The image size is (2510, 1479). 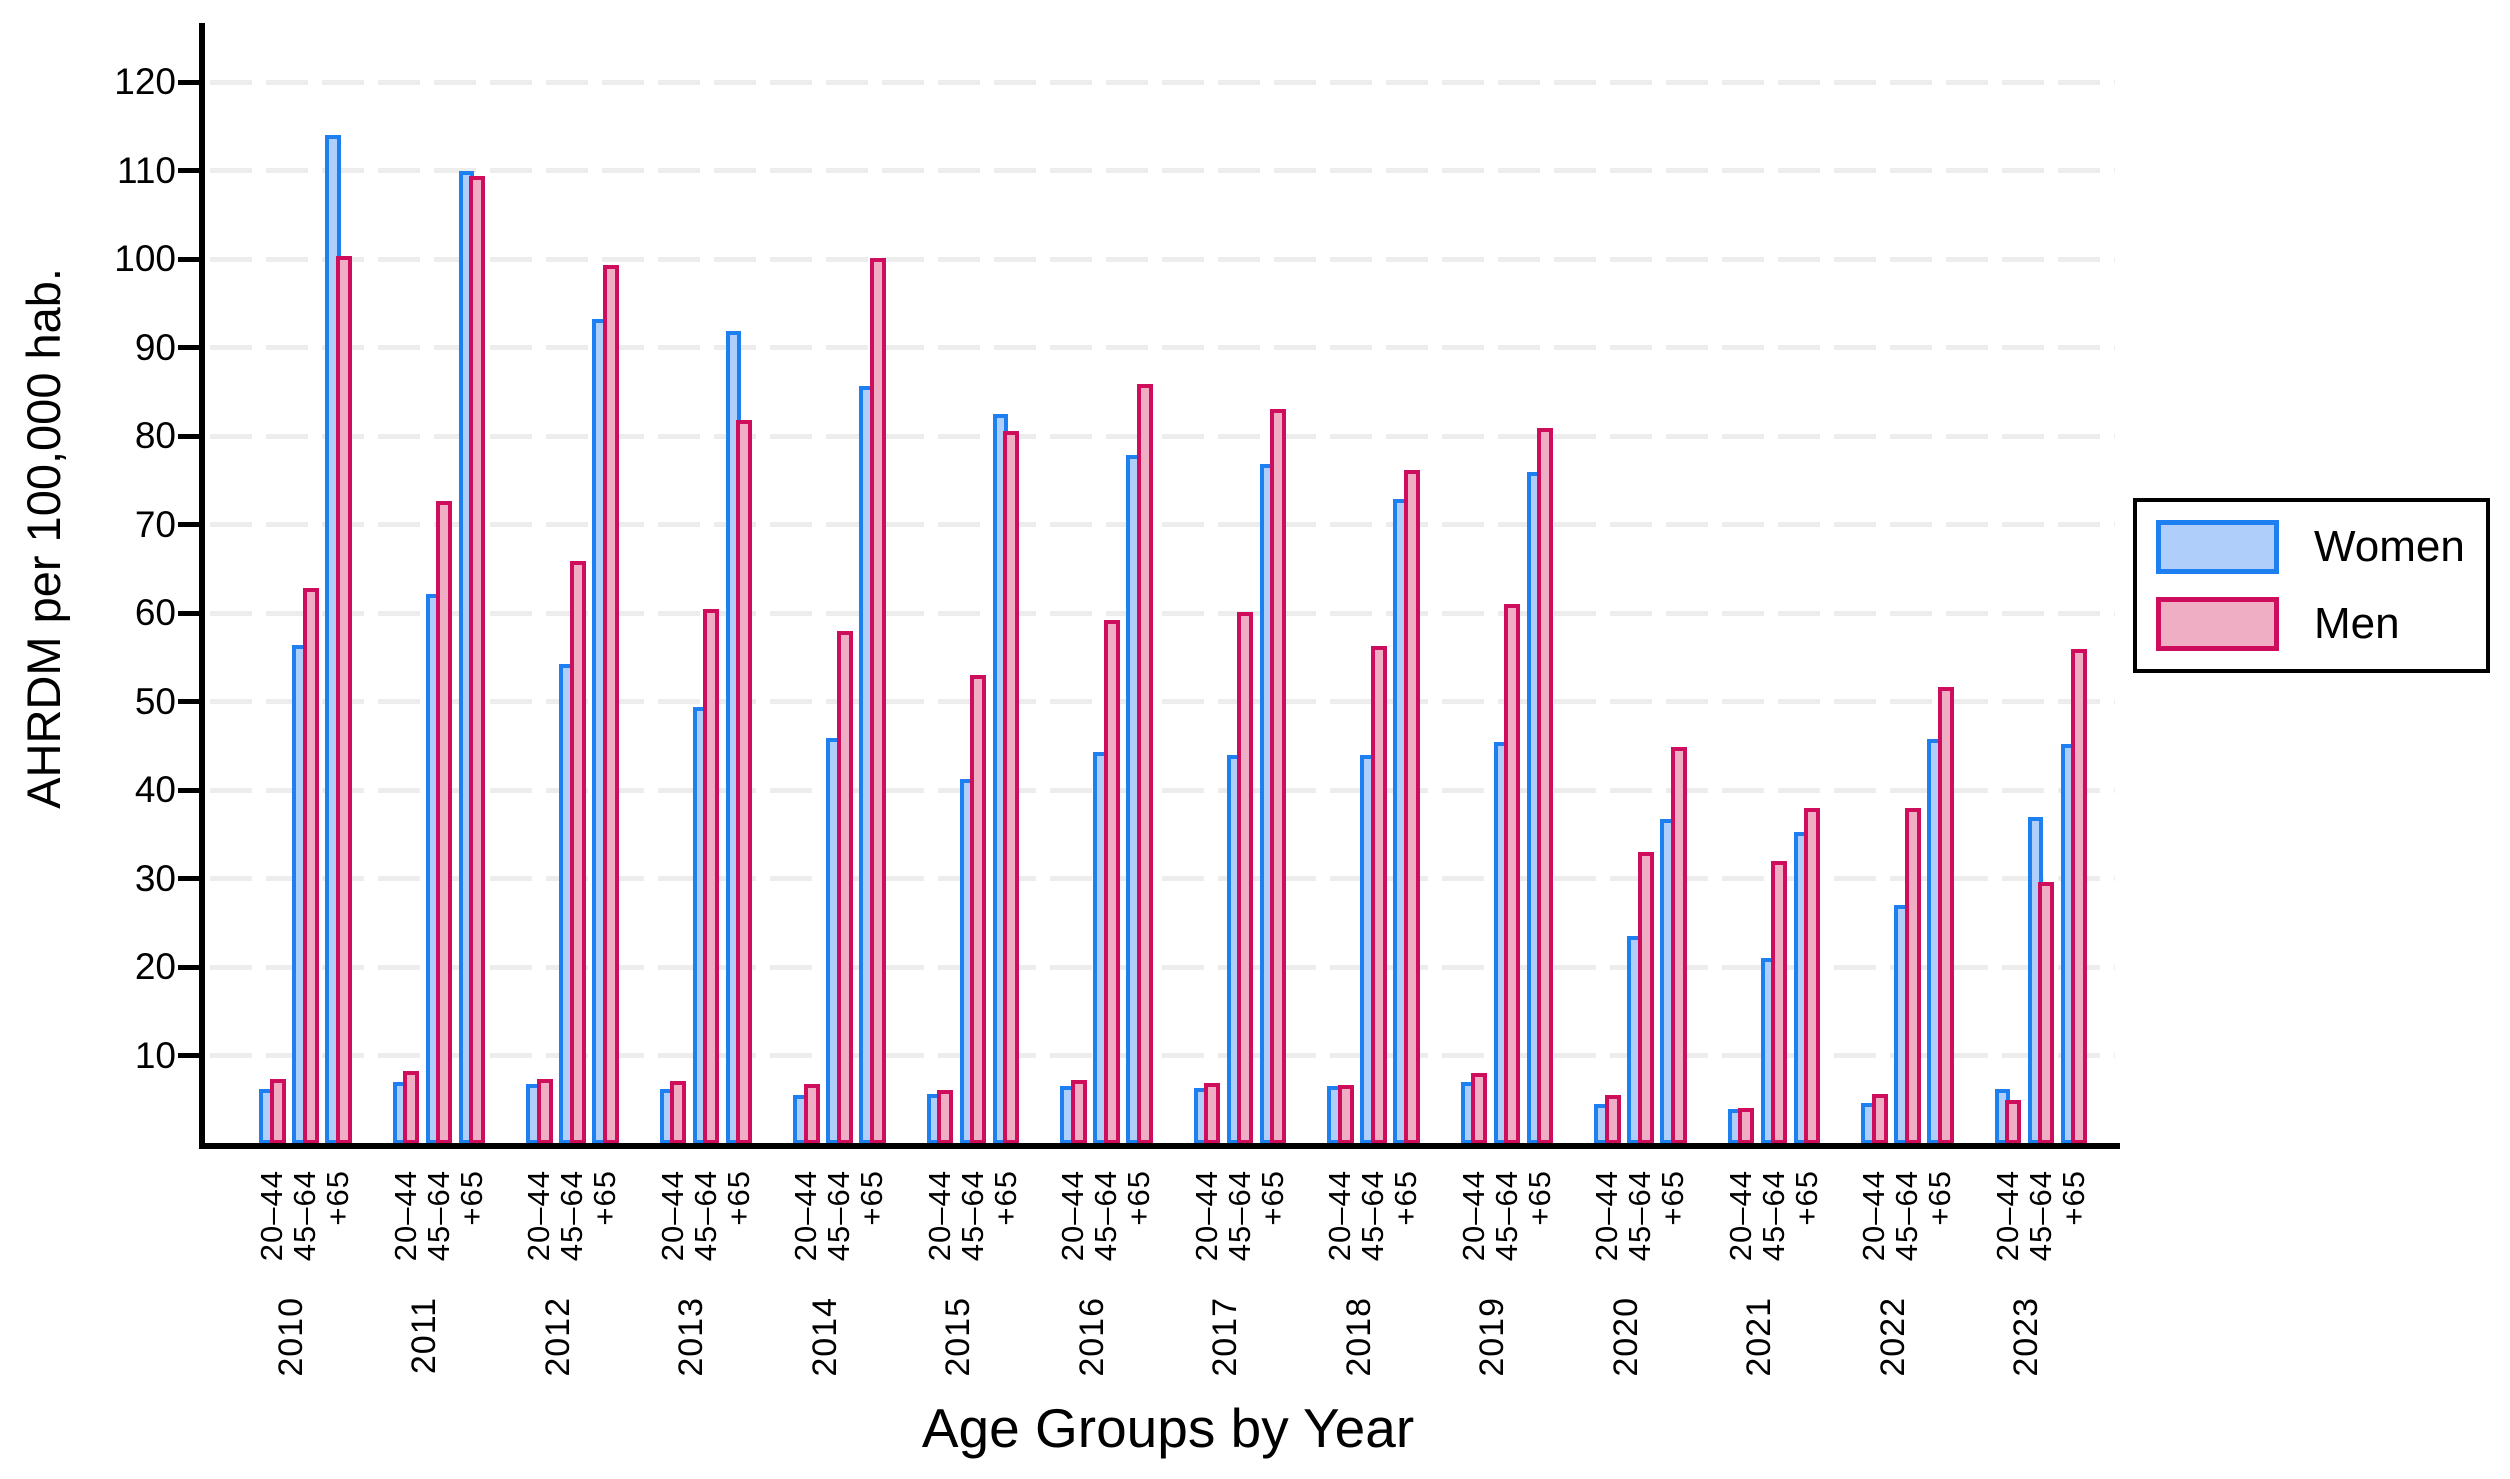 I want to click on bar-men-2022-+65, so click(x=1945, y=915).